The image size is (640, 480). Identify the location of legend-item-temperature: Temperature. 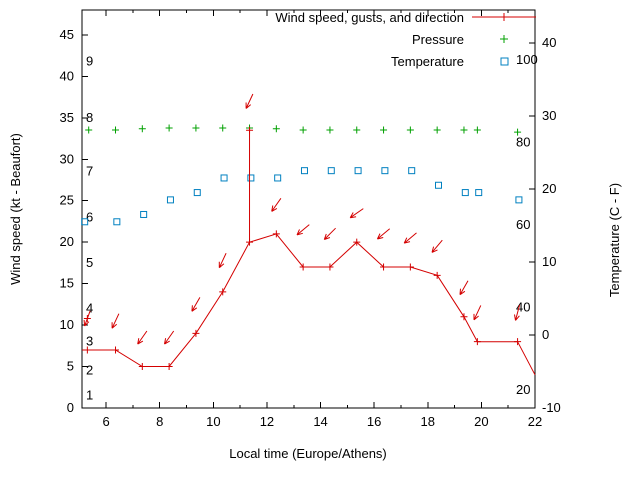
(383, 61).